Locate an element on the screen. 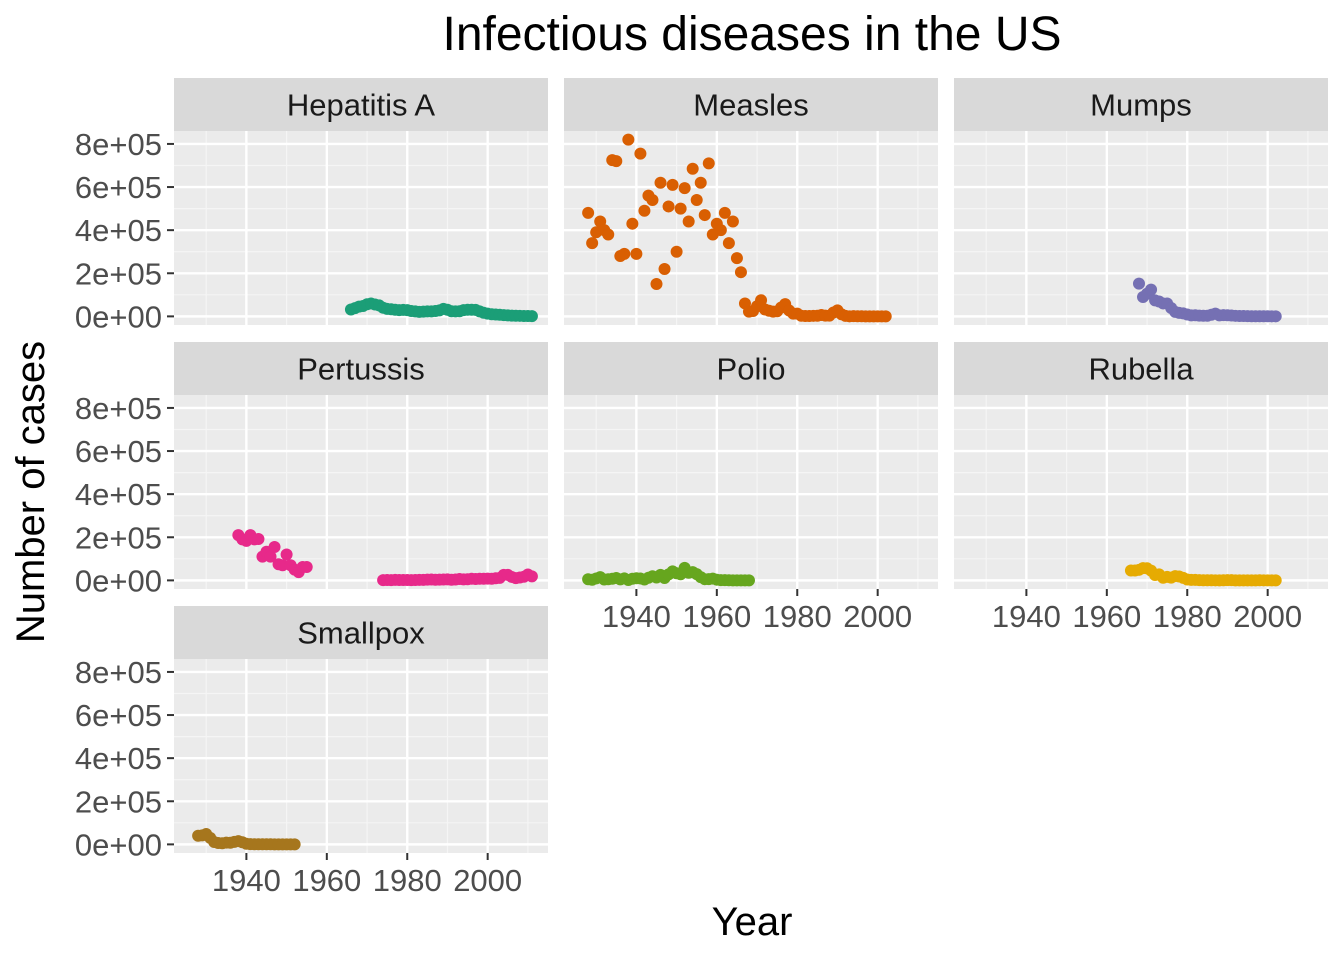 The image size is (1344, 960). facet-strip-label: Measles is located at coordinates (750, 105).